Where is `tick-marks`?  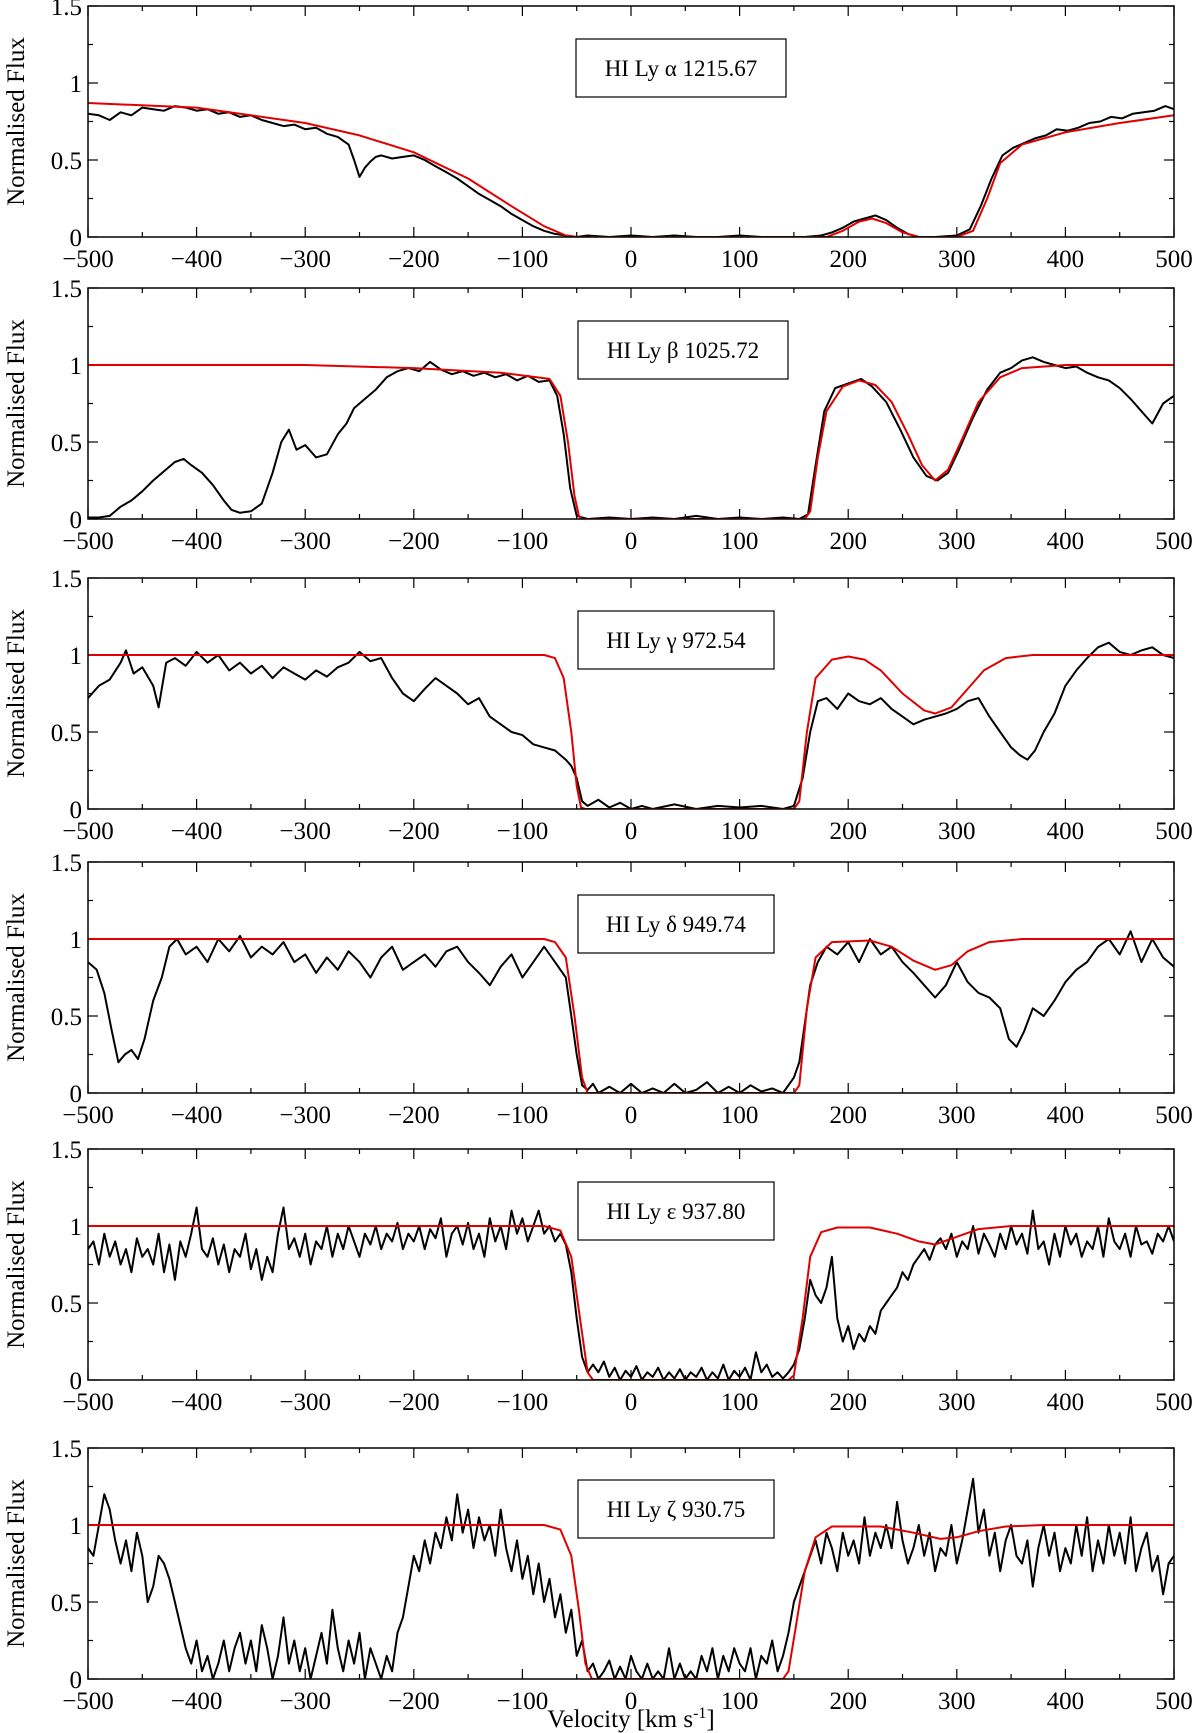 tick-marks is located at coordinates (631, 977).